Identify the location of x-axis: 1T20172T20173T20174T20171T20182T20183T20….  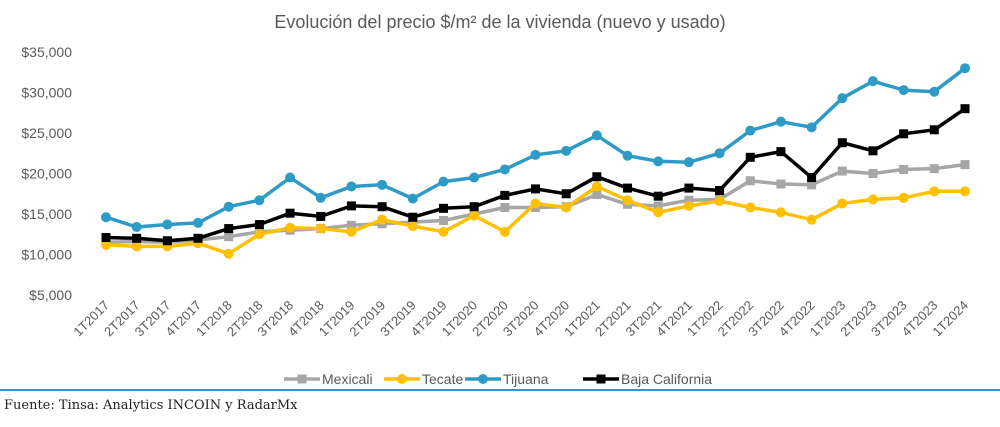
(520, 319).